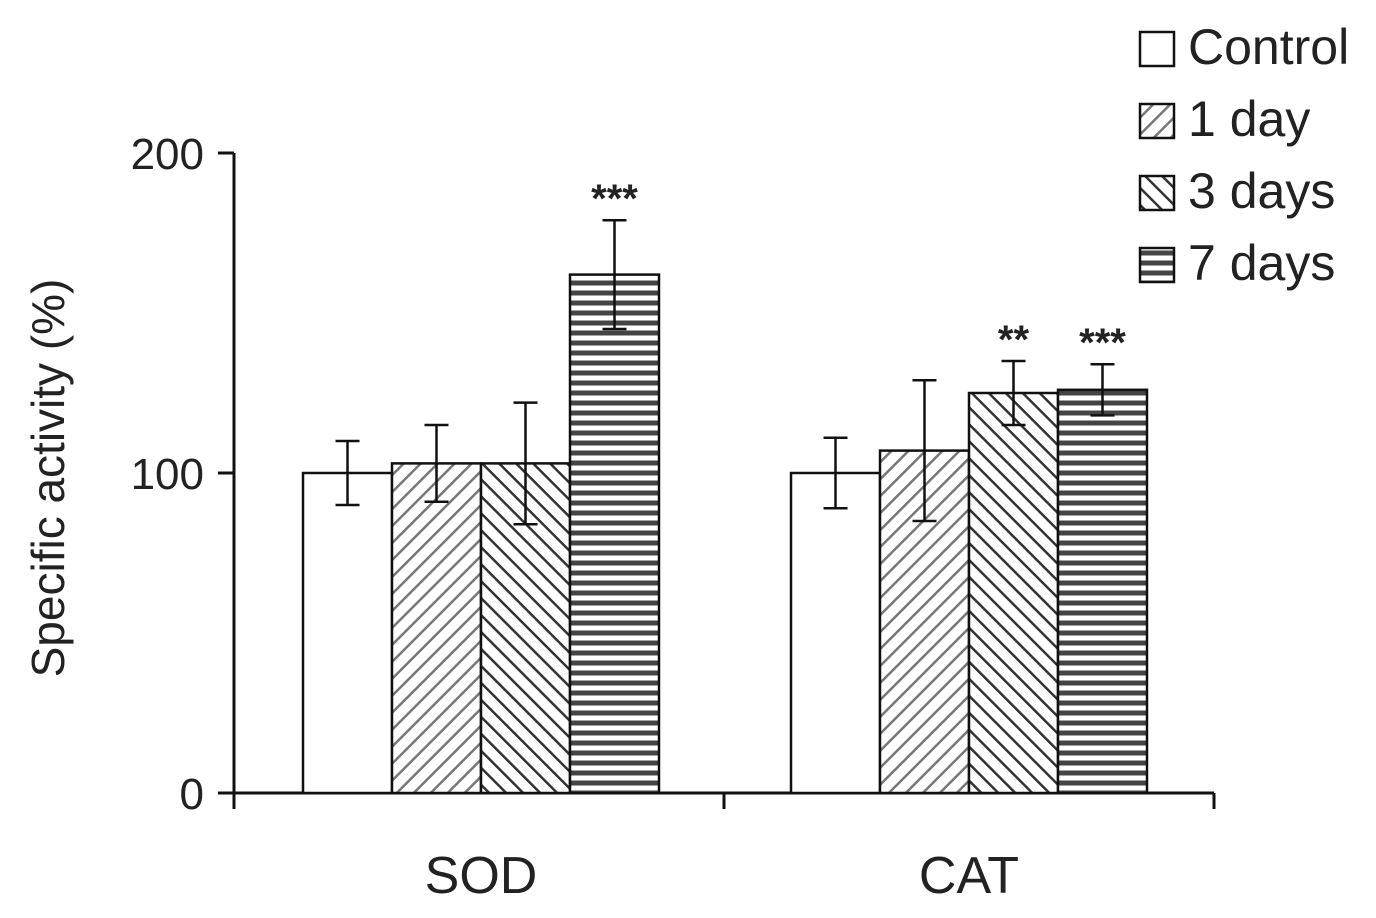  I want to click on y-axis-label: Specific activity (%), so click(48, 478).